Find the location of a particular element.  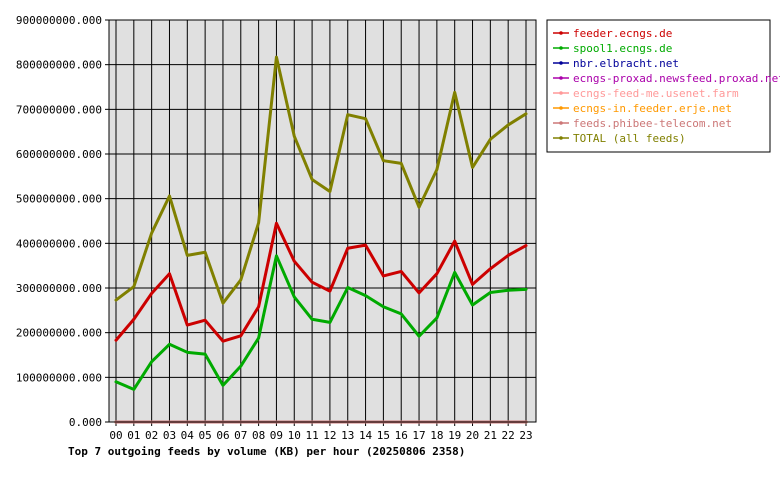

x-tick-label: 13 is located at coordinates (347, 435).